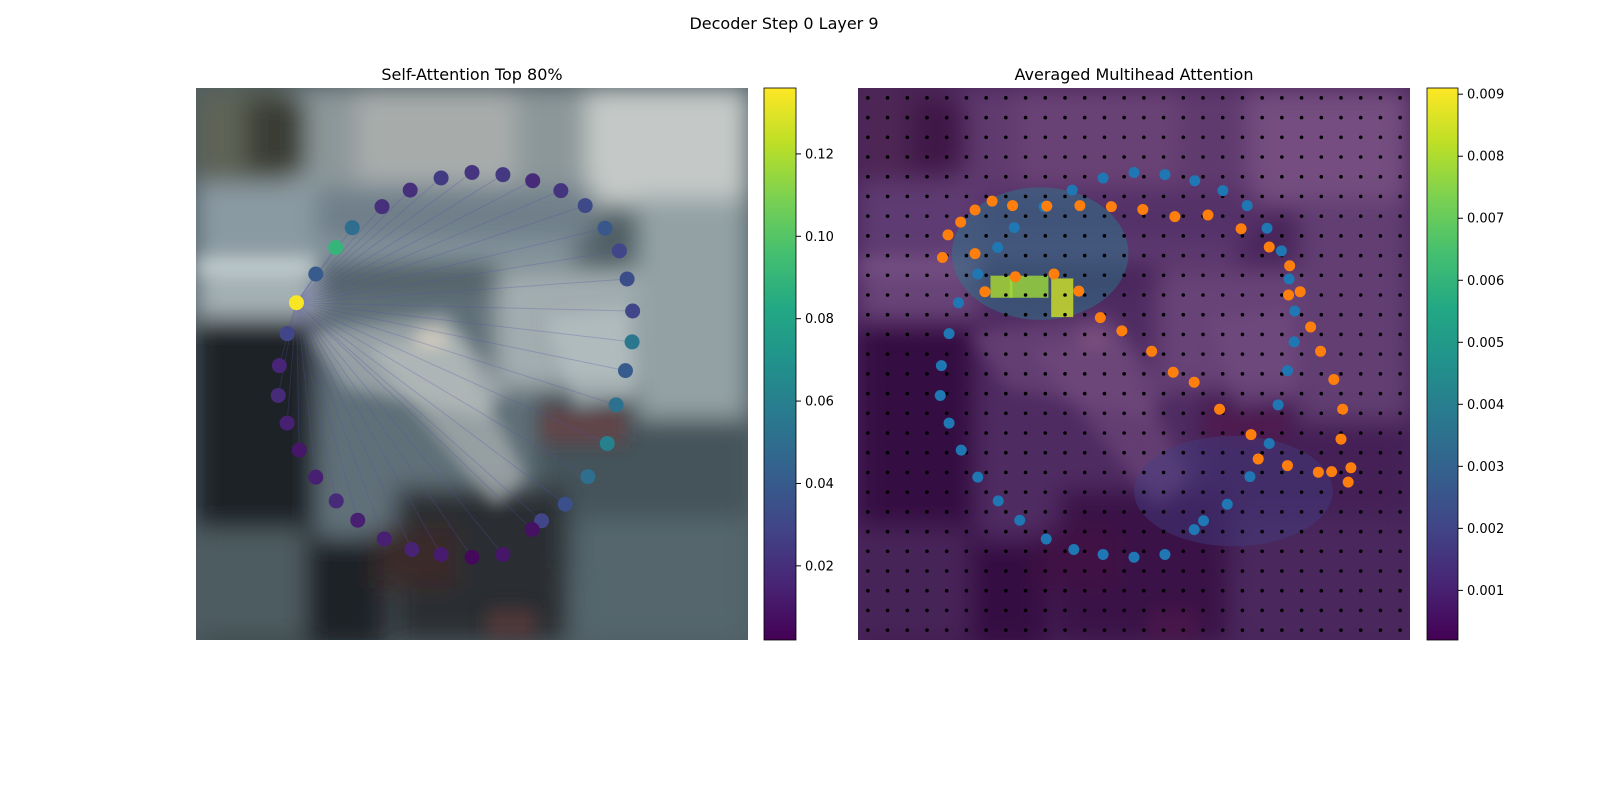  I want to click on colorbar-tick-label: 0.005, so click(1485, 343).